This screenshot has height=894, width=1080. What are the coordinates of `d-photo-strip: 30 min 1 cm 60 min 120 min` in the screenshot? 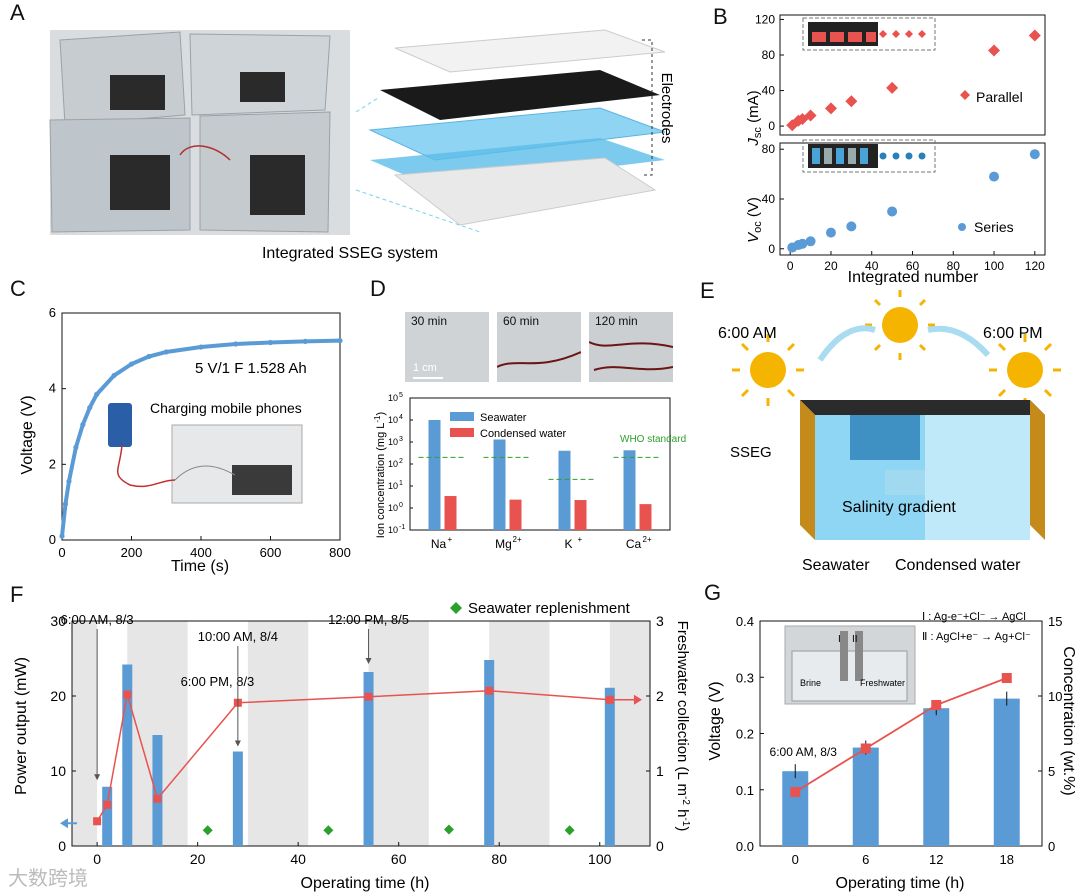 It's located at (539, 347).